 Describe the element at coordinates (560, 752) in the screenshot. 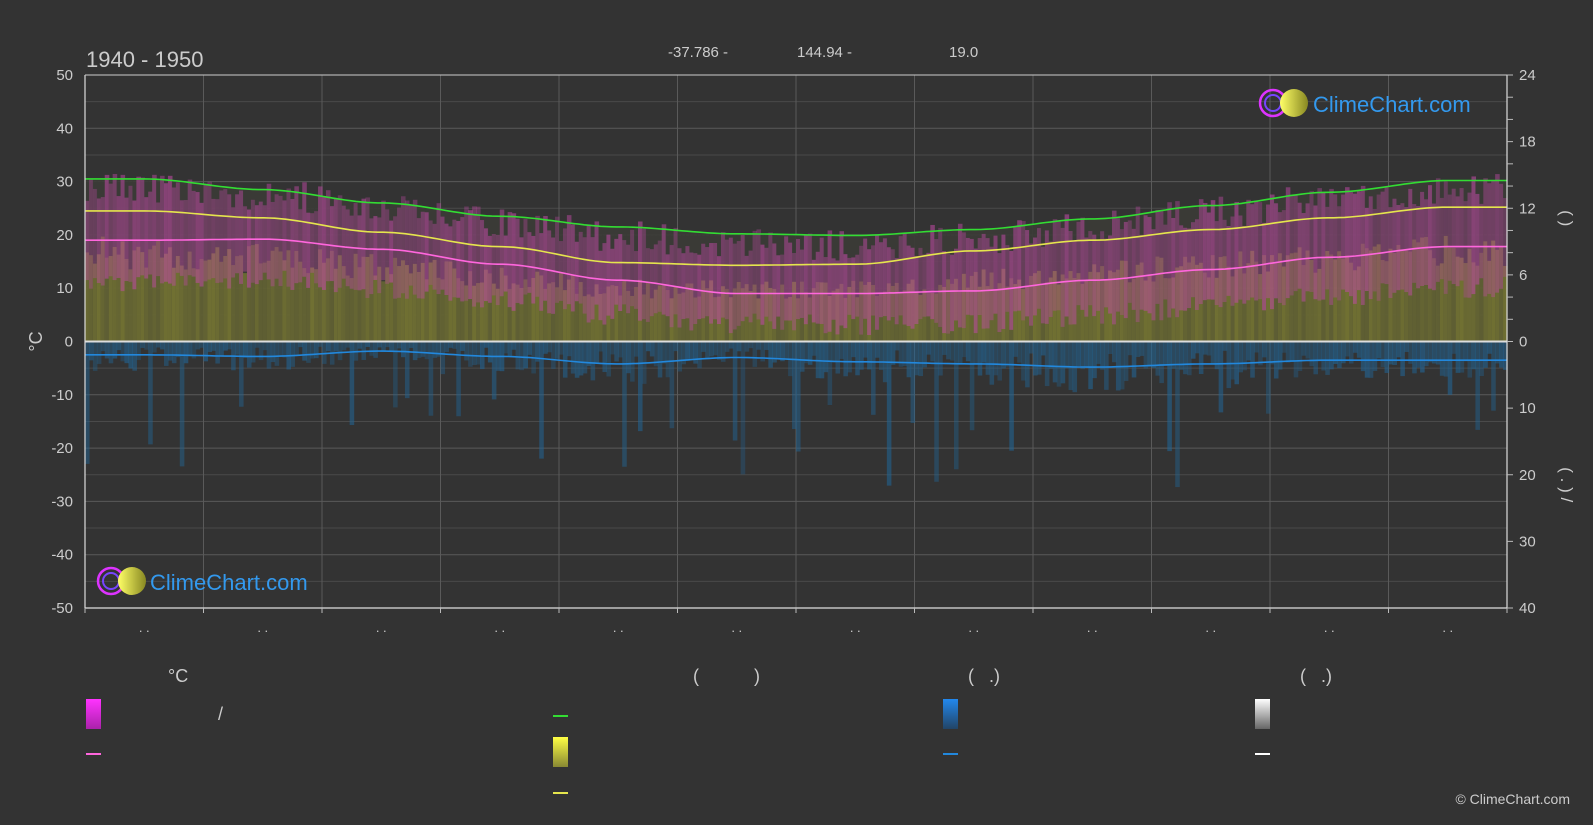

I see `legend-sunshine-swatch` at that location.